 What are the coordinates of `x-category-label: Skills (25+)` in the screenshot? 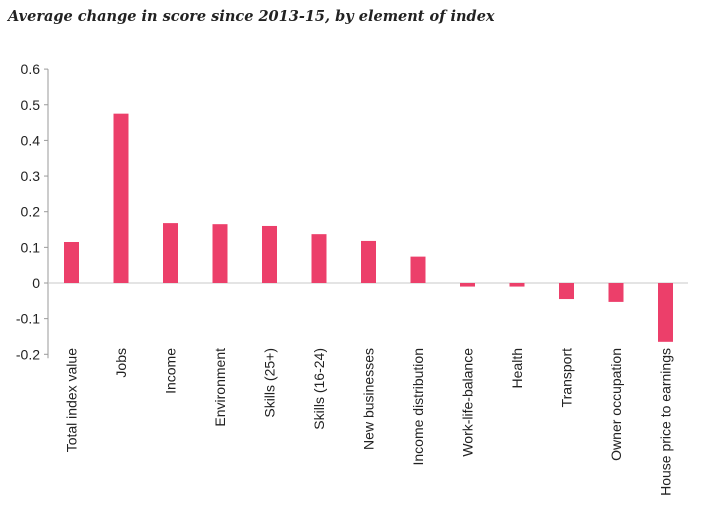 It's located at (270, 383).